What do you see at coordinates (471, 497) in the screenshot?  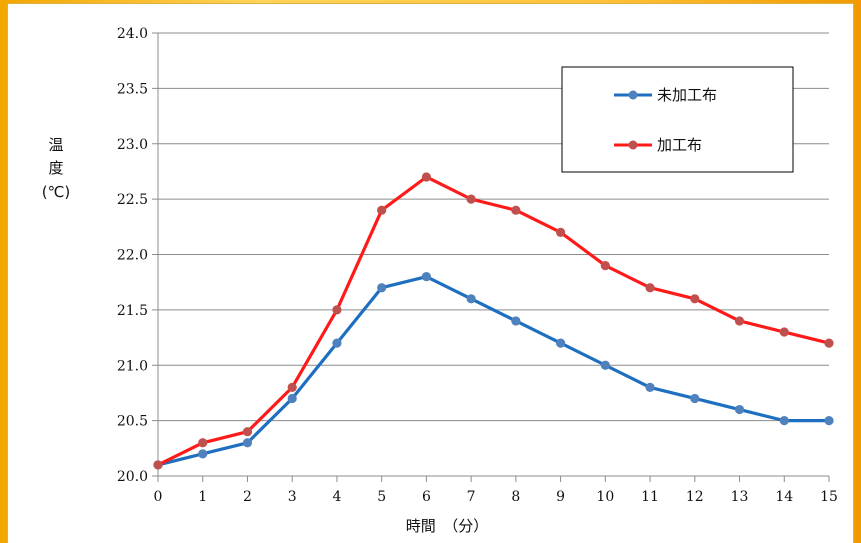 I see `x-tick-label: 7` at bounding box center [471, 497].